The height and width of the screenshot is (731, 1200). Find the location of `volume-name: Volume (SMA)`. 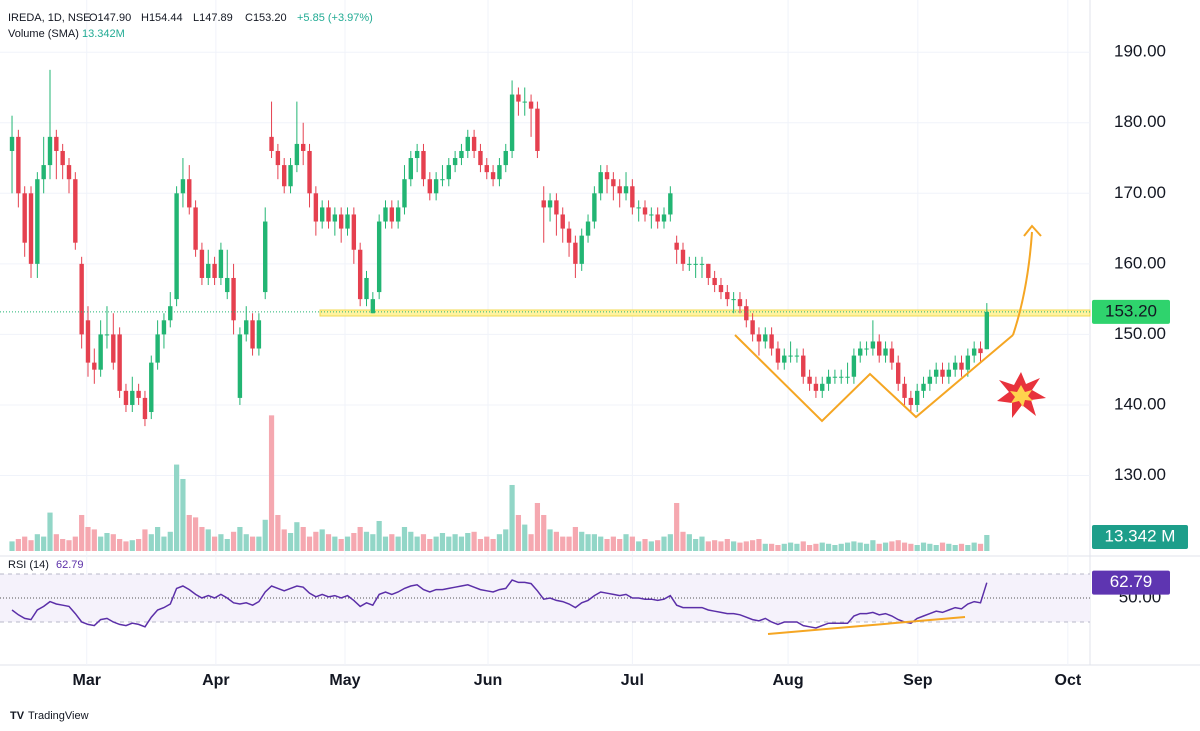

volume-name: Volume (SMA) is located at coordinates (43, 34).